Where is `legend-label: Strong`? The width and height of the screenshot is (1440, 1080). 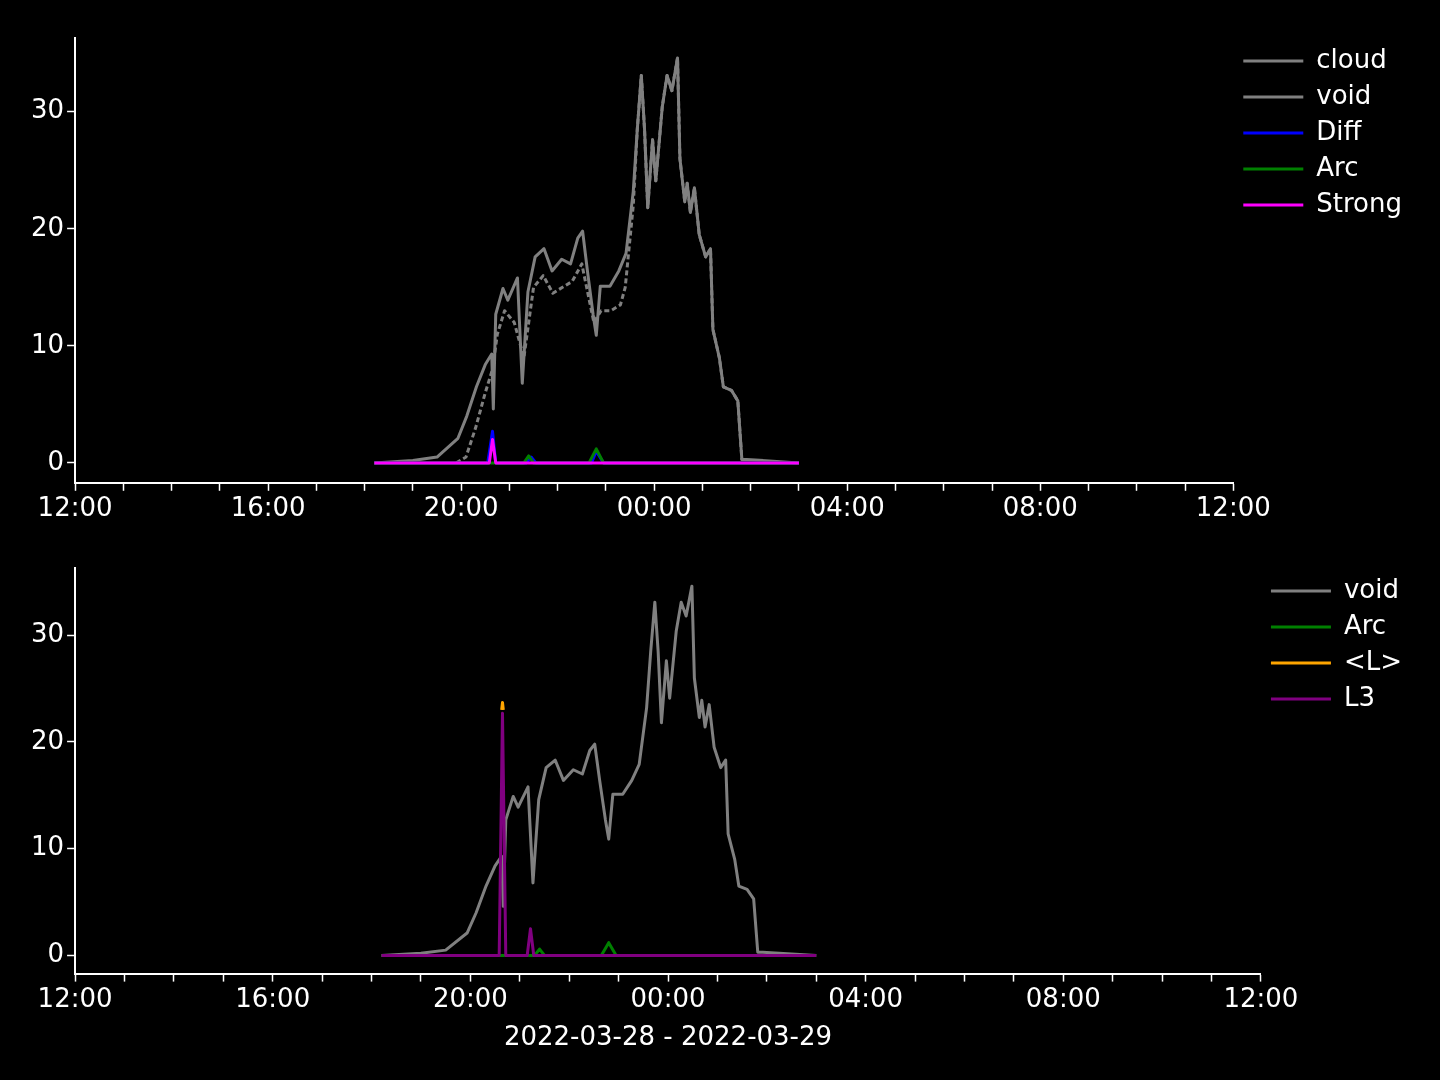 legend-label: Strong is located at coordinates (1359, 202).